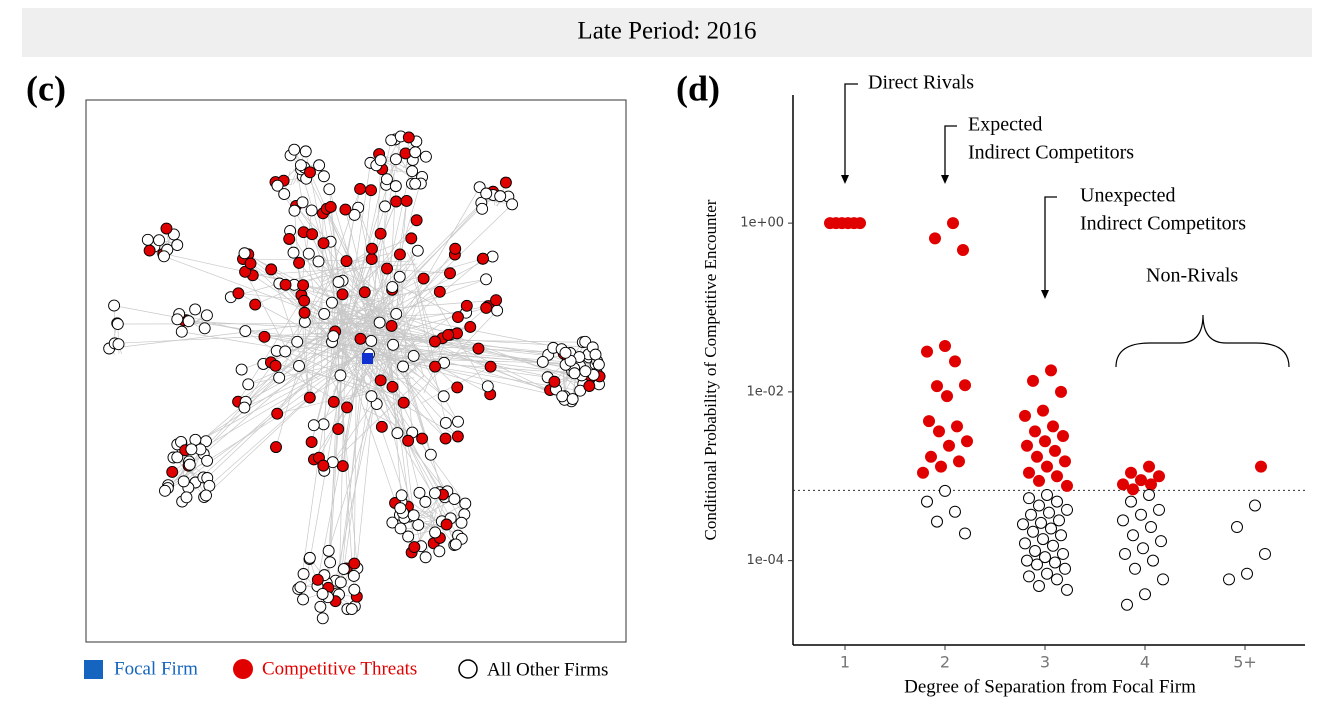 The height and width of the screenshot is (720, 1335). Describe the element at coordinates (921, 83) in the screenshot. I see `annotation: Direct Rivals` at that location.